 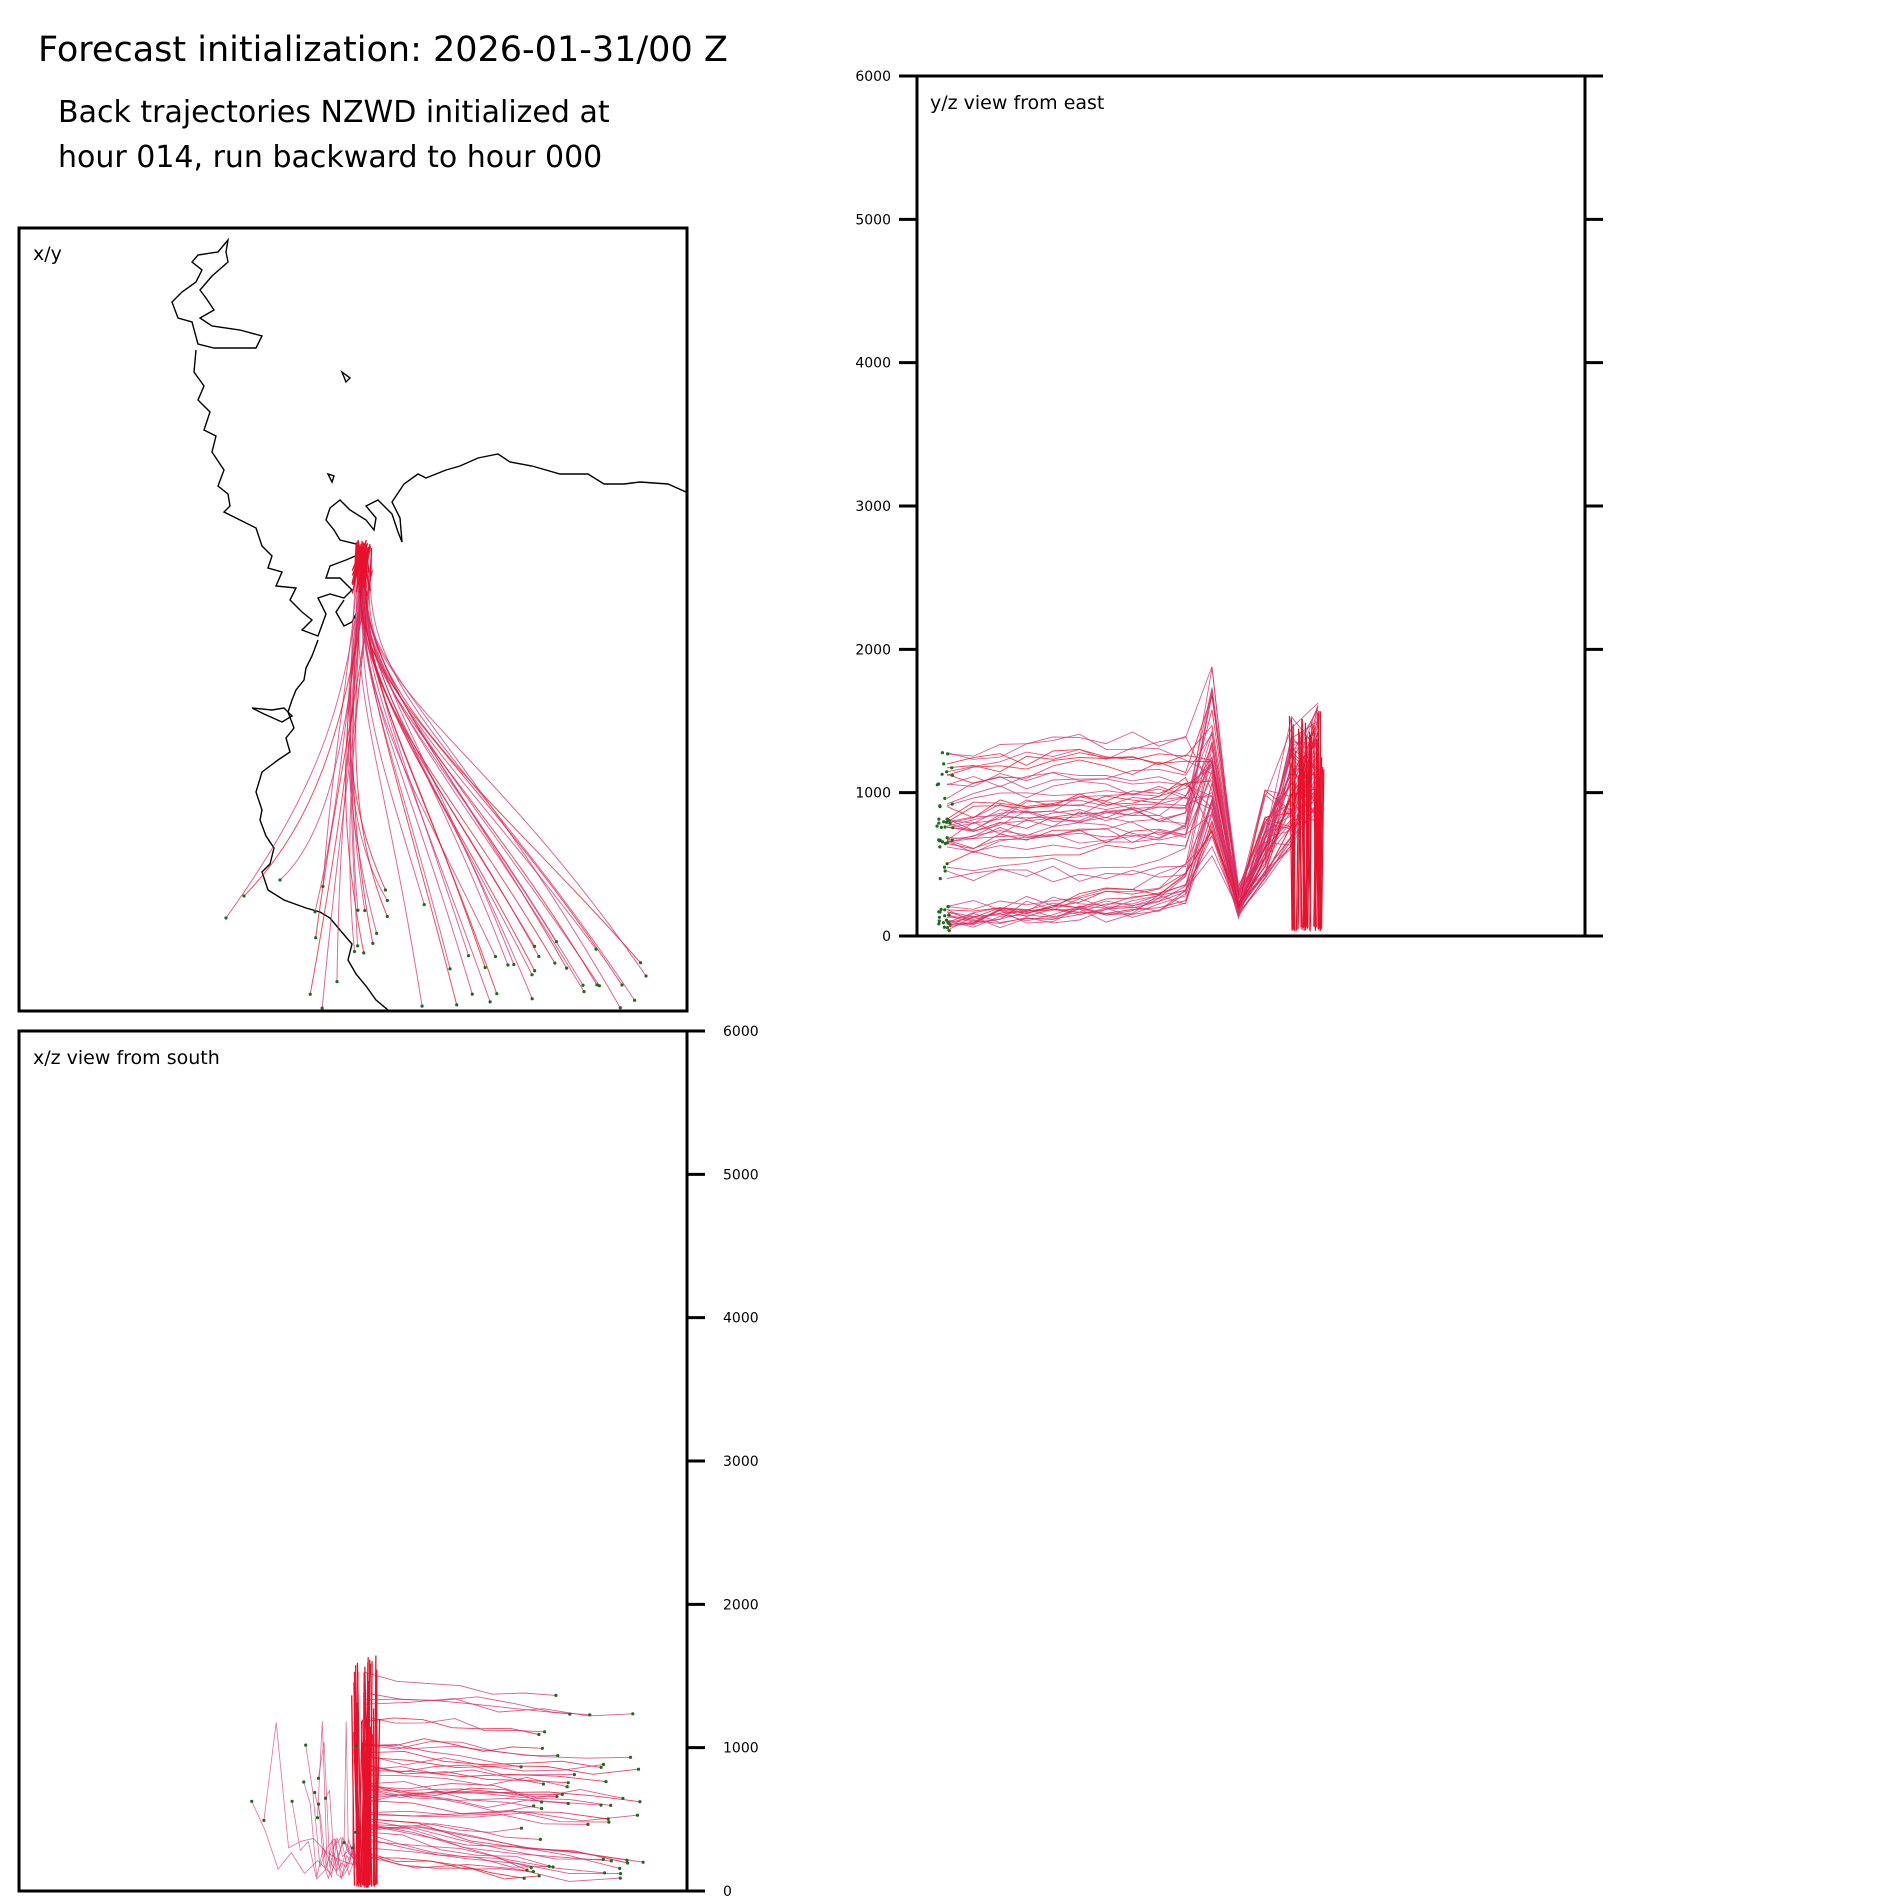 What do you see at coordinates (727, 1892) in the screenshot?
I see `xz-y-tick-label: 0` at bounding box center [727, 1892].